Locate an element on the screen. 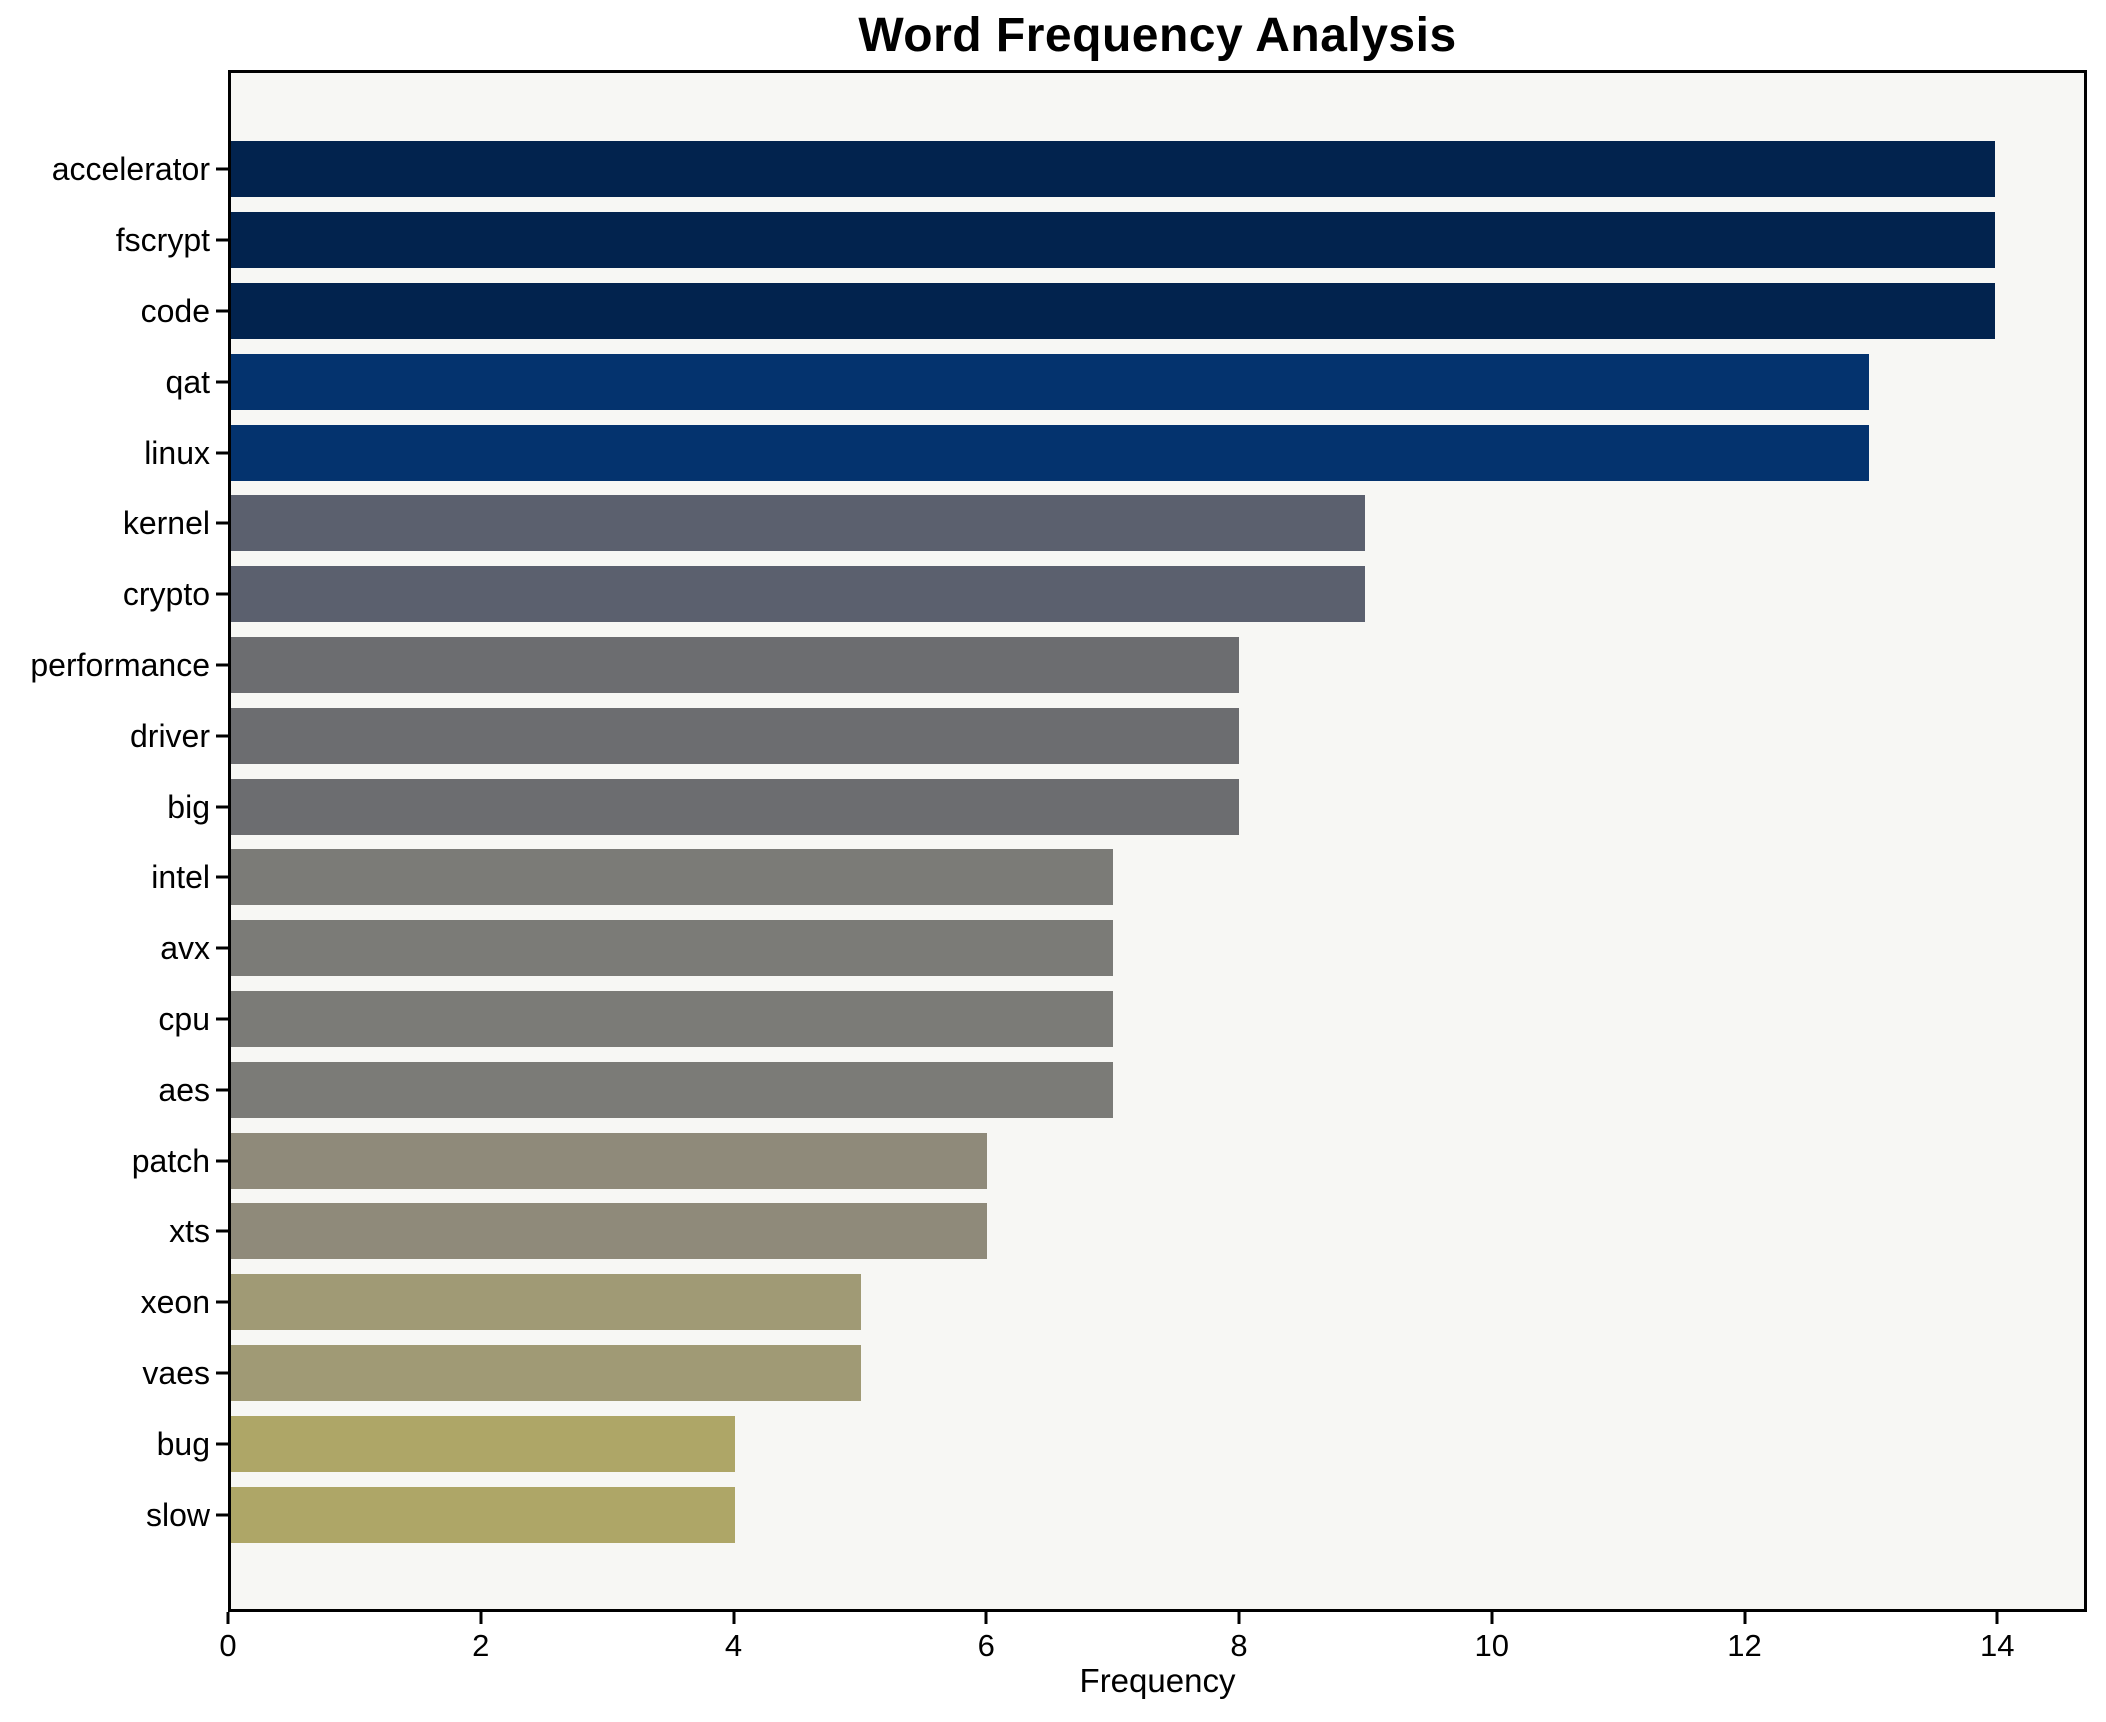  y-tick-label: xts is located at coordinates (189, 1231).